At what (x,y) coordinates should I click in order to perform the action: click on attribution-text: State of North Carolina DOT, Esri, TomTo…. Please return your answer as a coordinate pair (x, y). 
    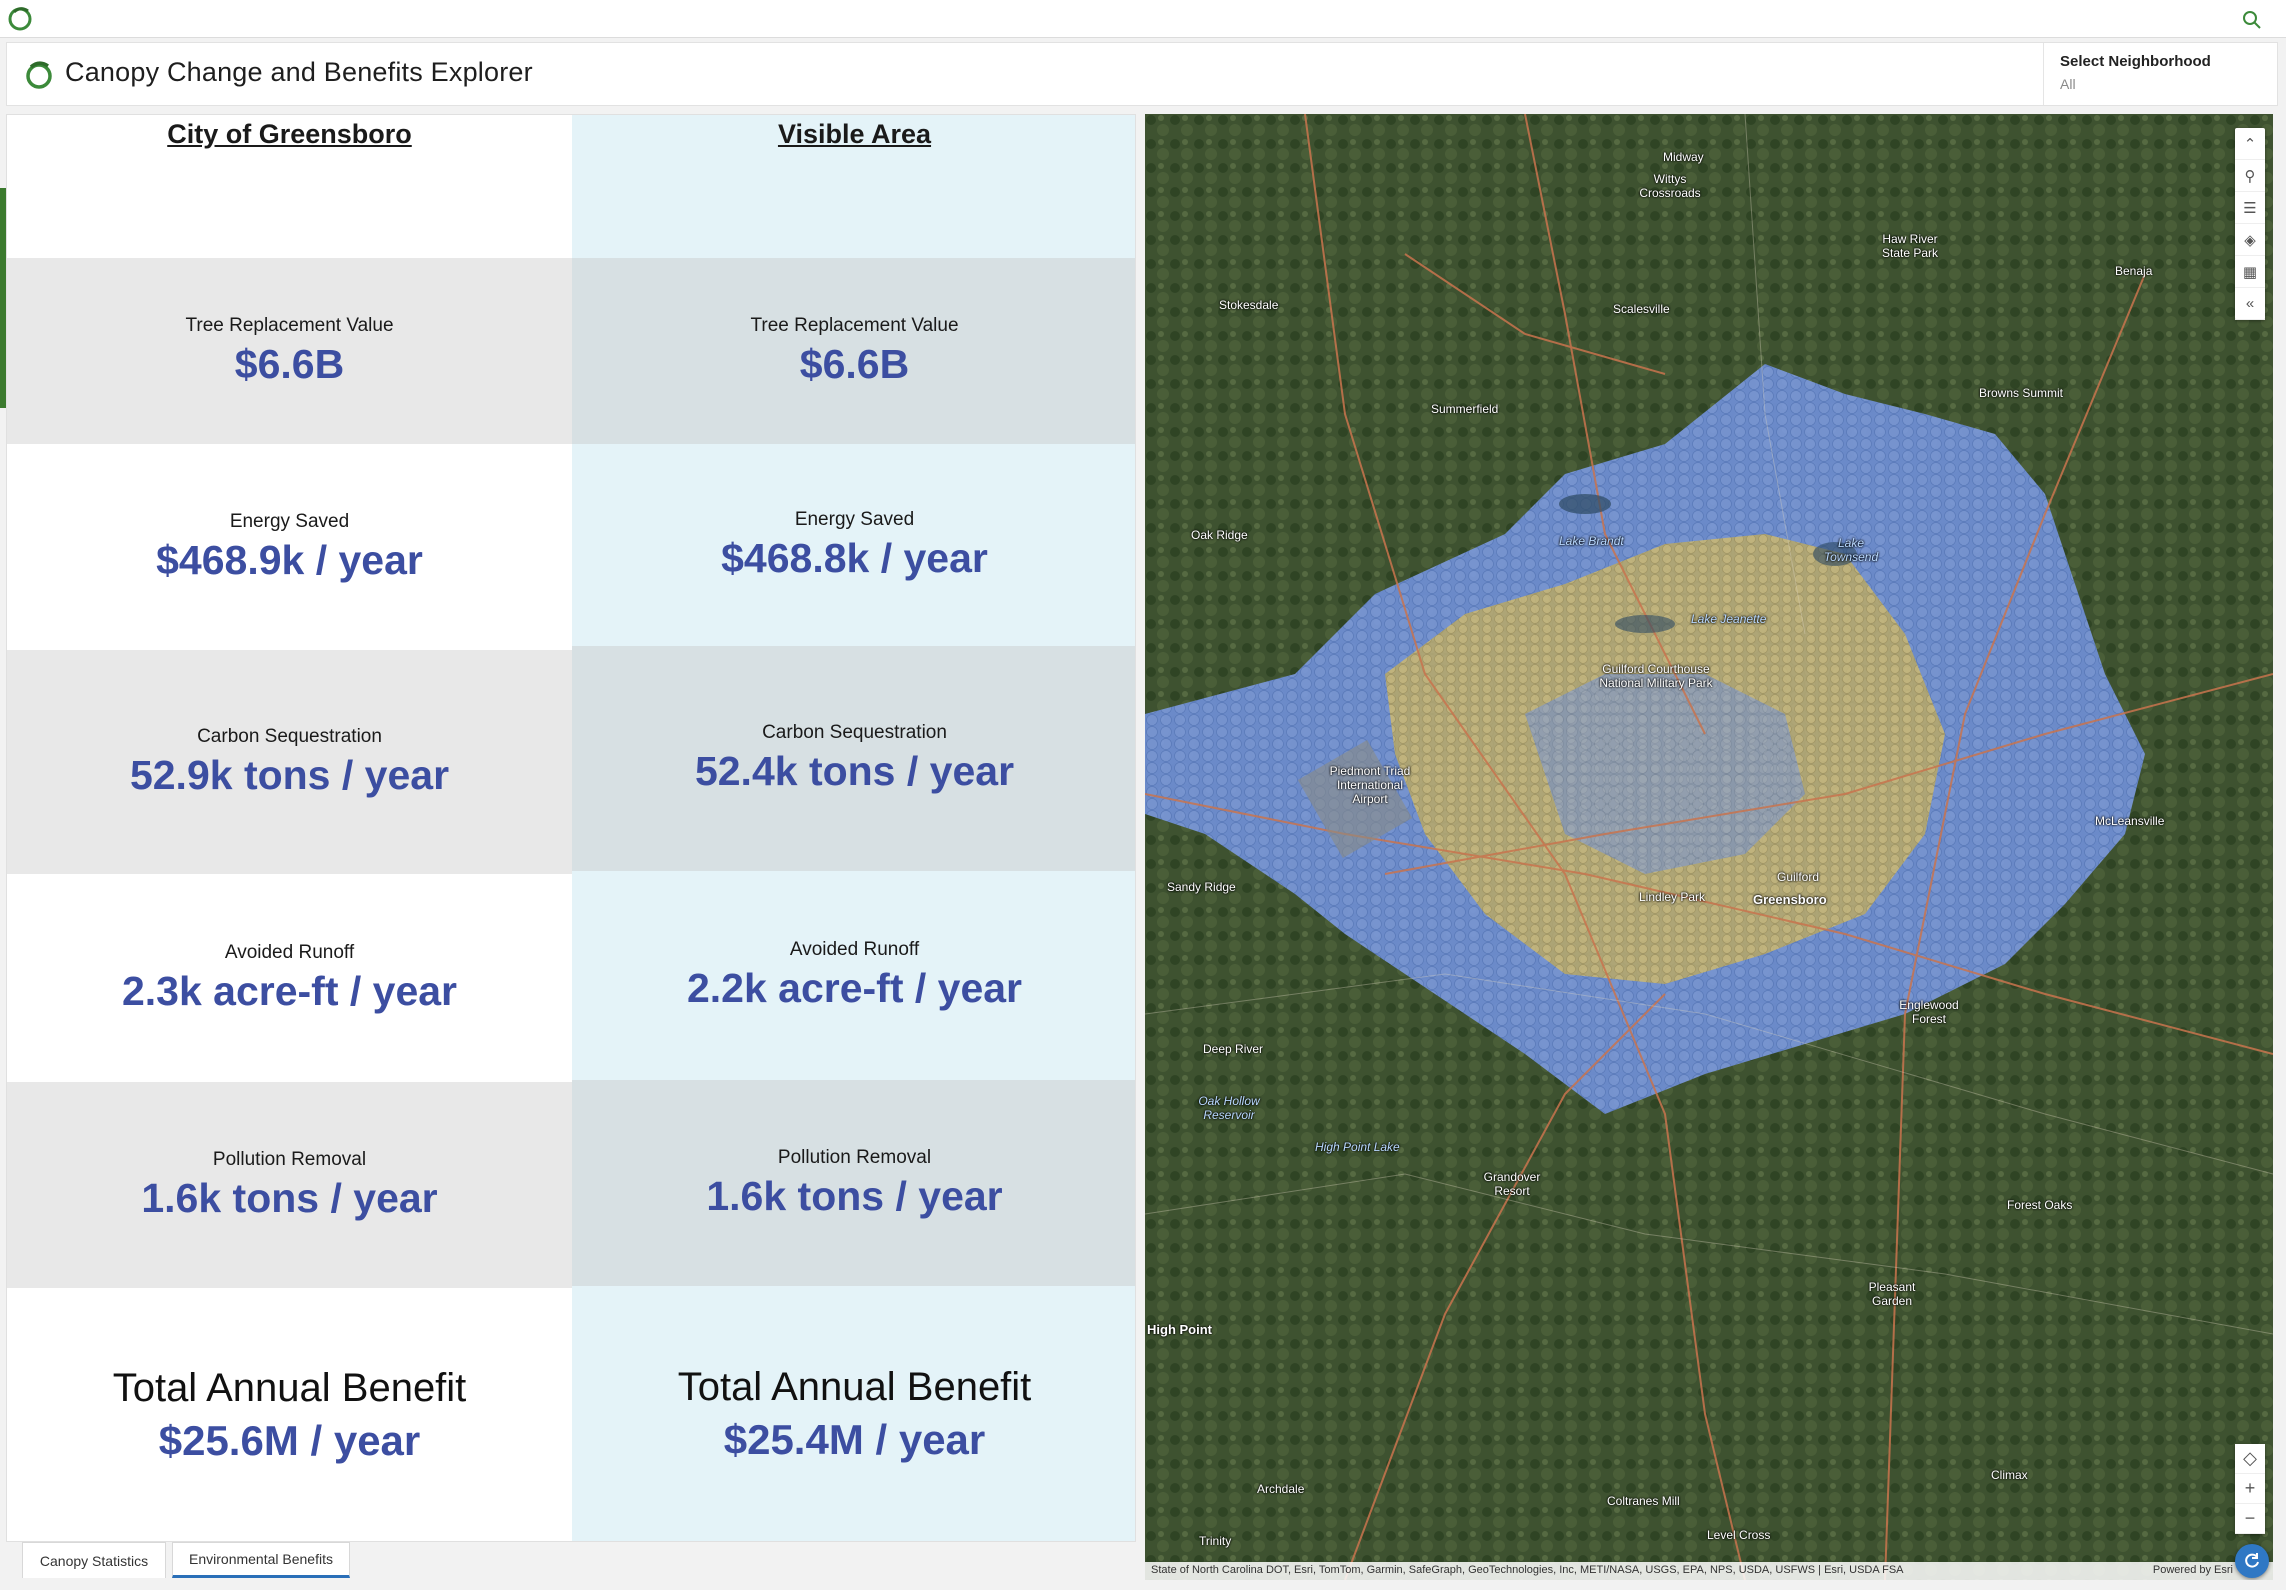
    Looking at the image, I should click on (1527, 1570).